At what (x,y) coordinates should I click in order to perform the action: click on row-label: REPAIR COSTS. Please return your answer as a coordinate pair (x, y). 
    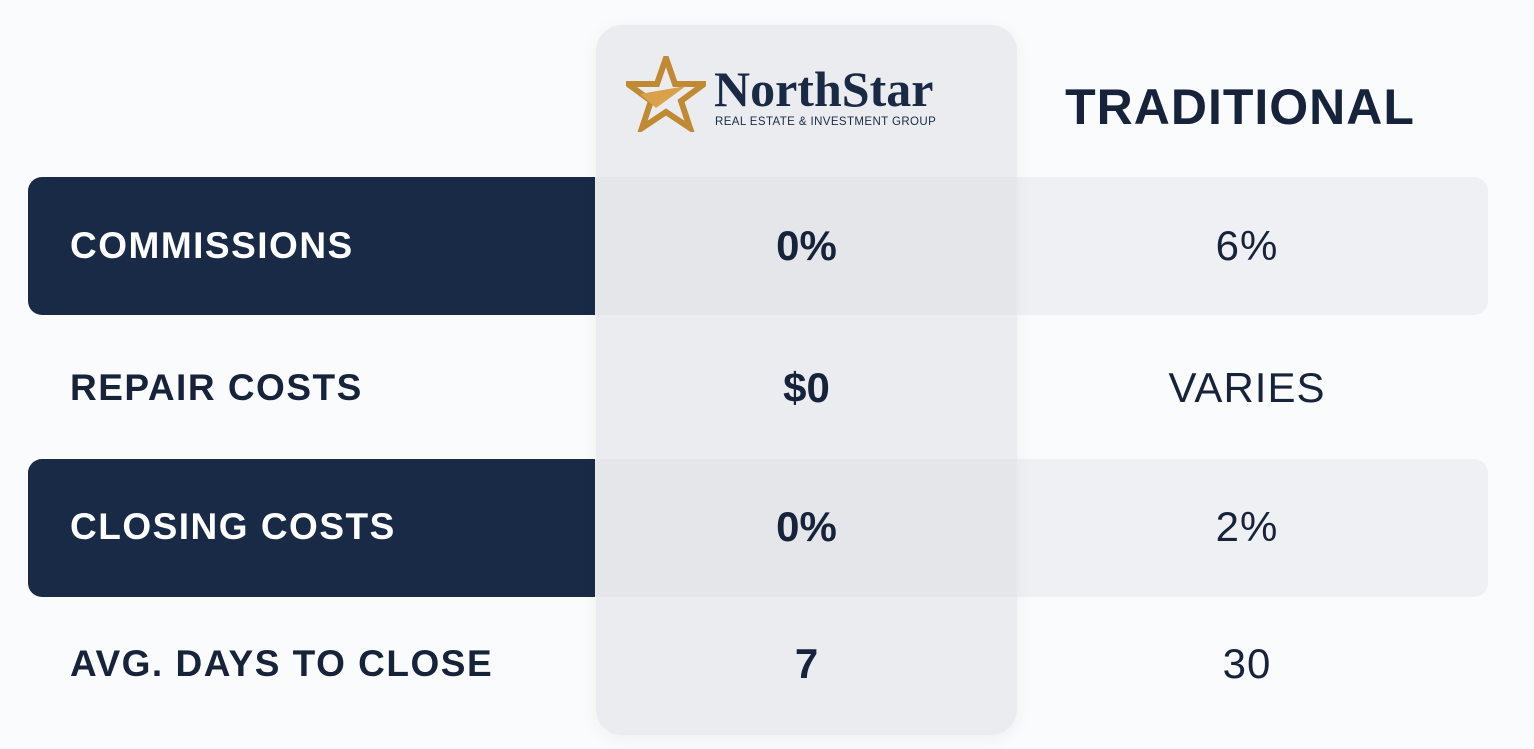
    Looking at the image, I should click on (216, 387).